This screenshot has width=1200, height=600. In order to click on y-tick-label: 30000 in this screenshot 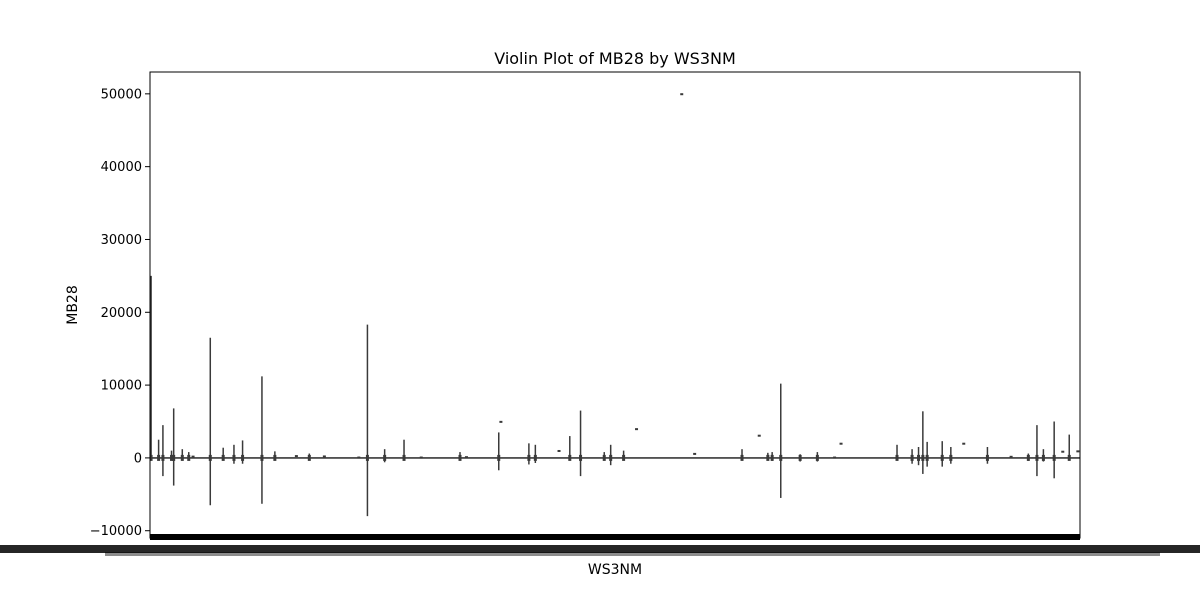, I will do `click(121, 240)`.